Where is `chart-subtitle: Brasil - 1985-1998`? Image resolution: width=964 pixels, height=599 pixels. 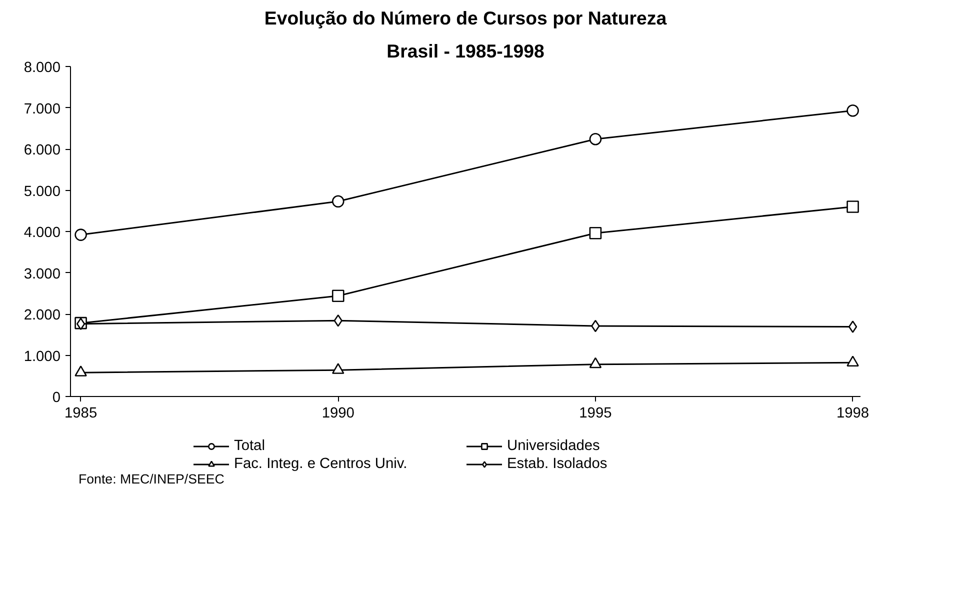 chart-subtitle: Brasil - 1985-1998 is located at coordinates (465, 51).